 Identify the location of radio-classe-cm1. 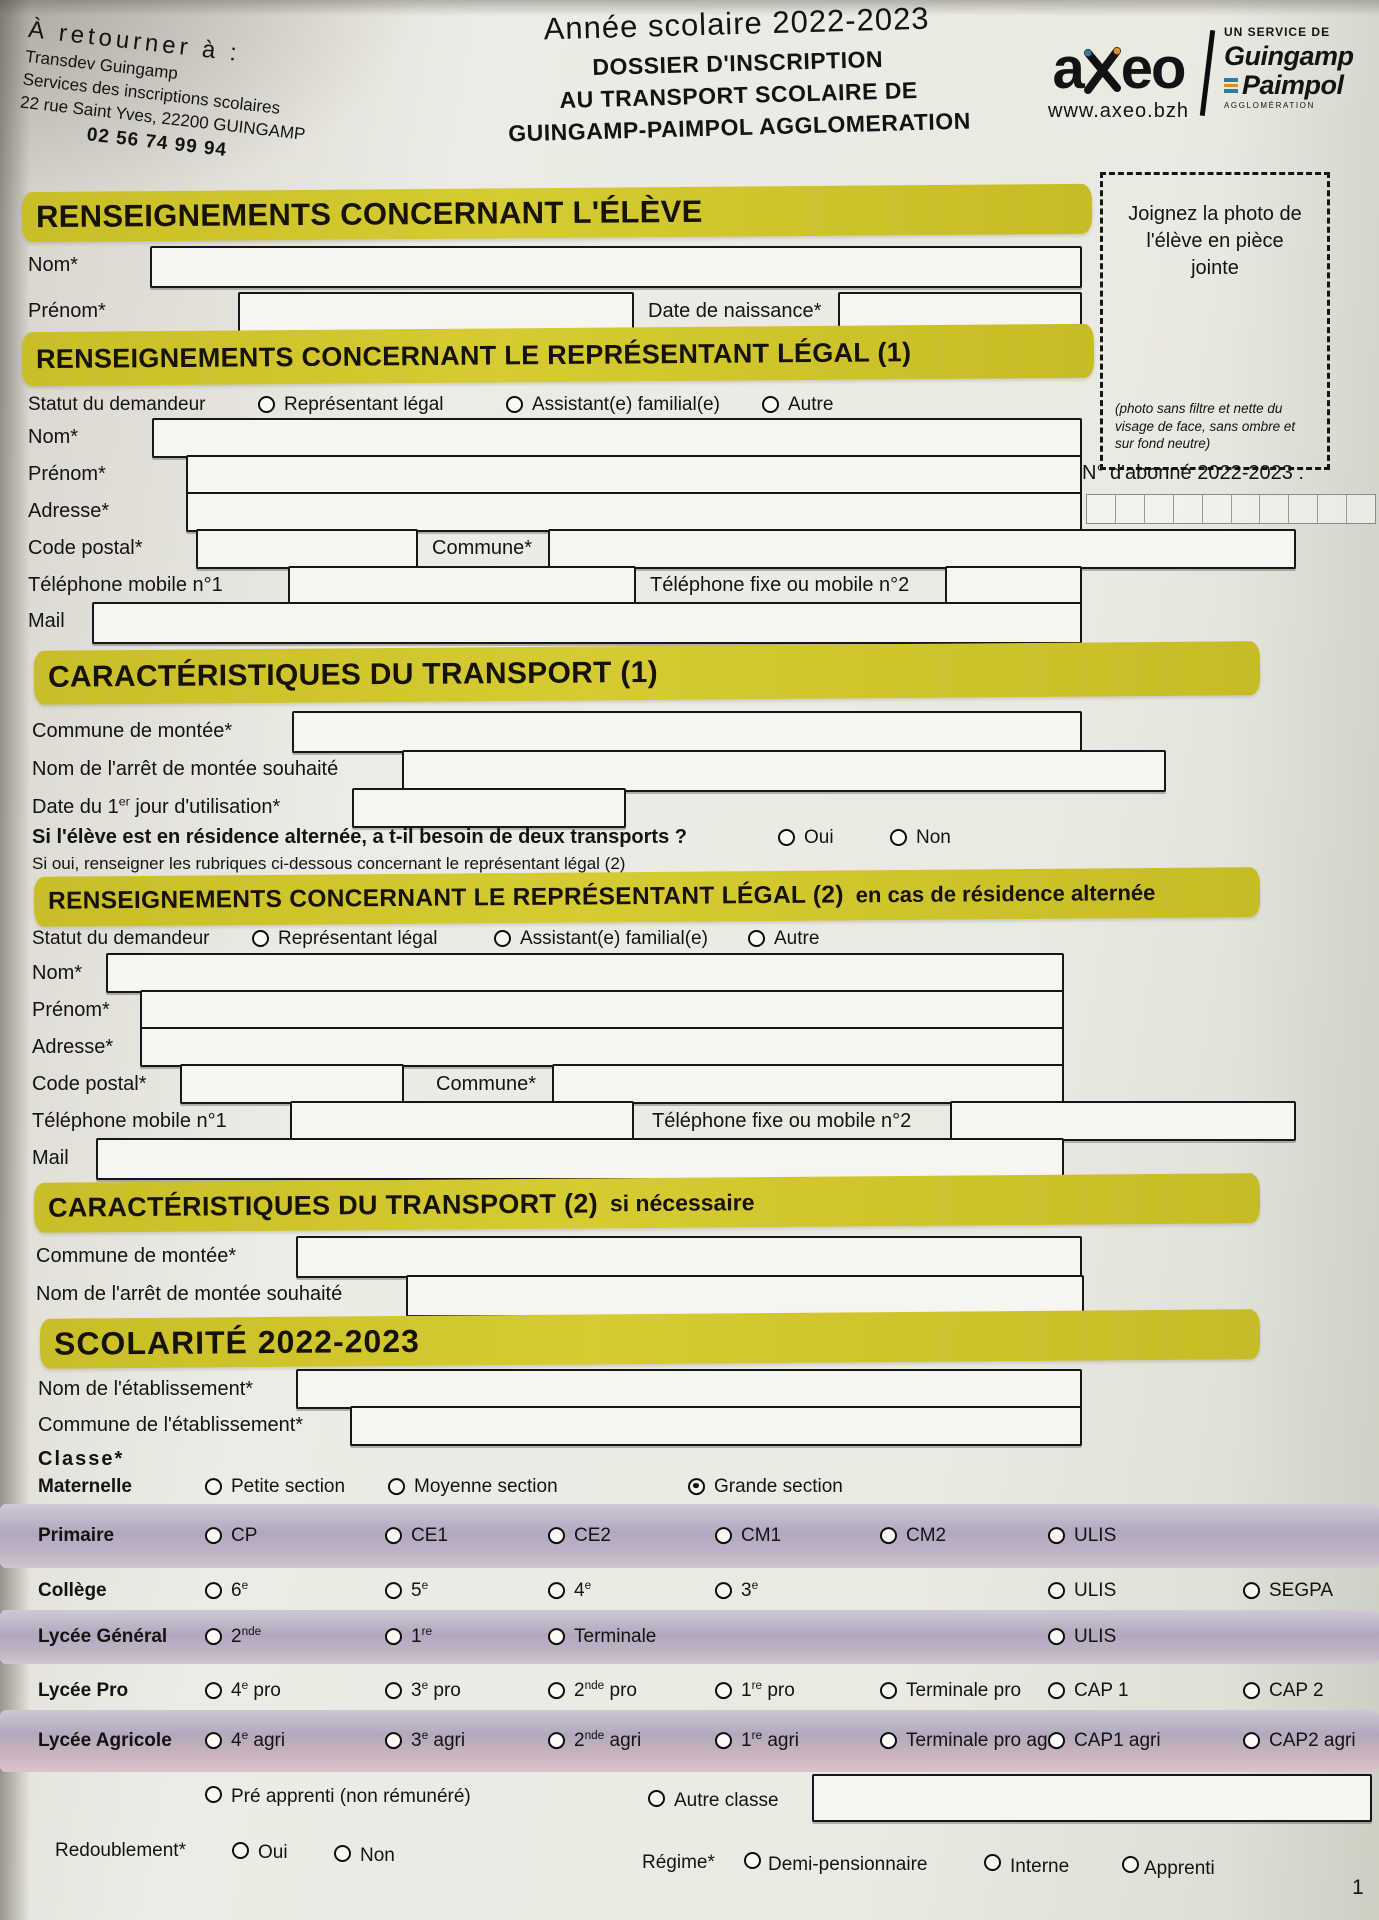
(723, 1535).